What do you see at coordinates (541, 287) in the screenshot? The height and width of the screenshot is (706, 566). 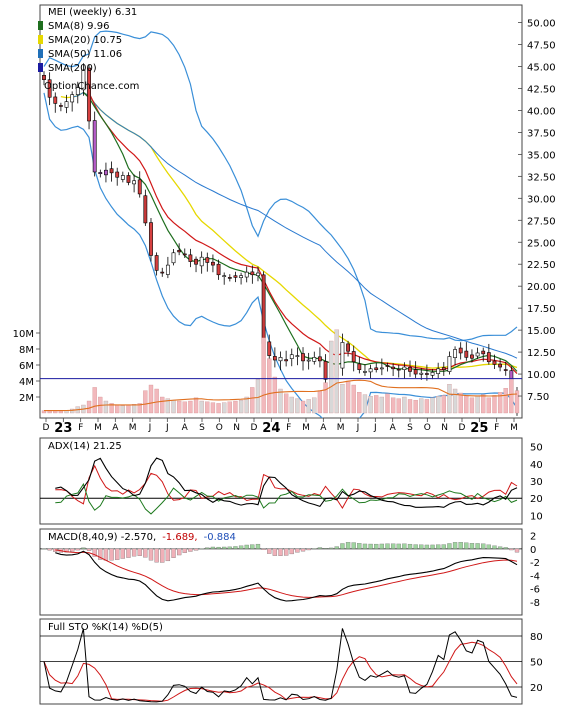 I see `price-tick-label: 20.00` at bounding box center [541, 287].